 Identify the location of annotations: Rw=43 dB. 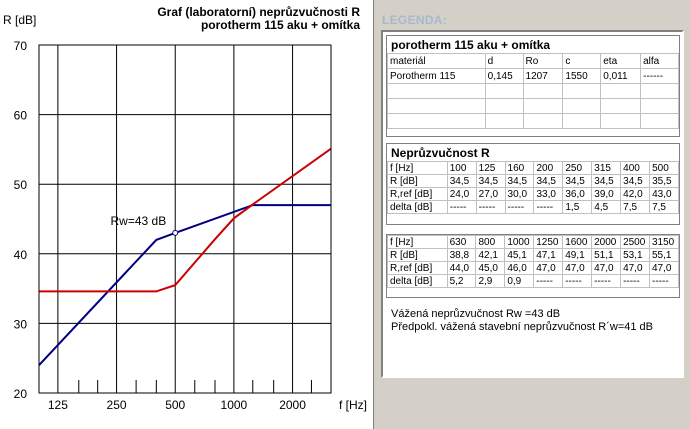
(145, 225).